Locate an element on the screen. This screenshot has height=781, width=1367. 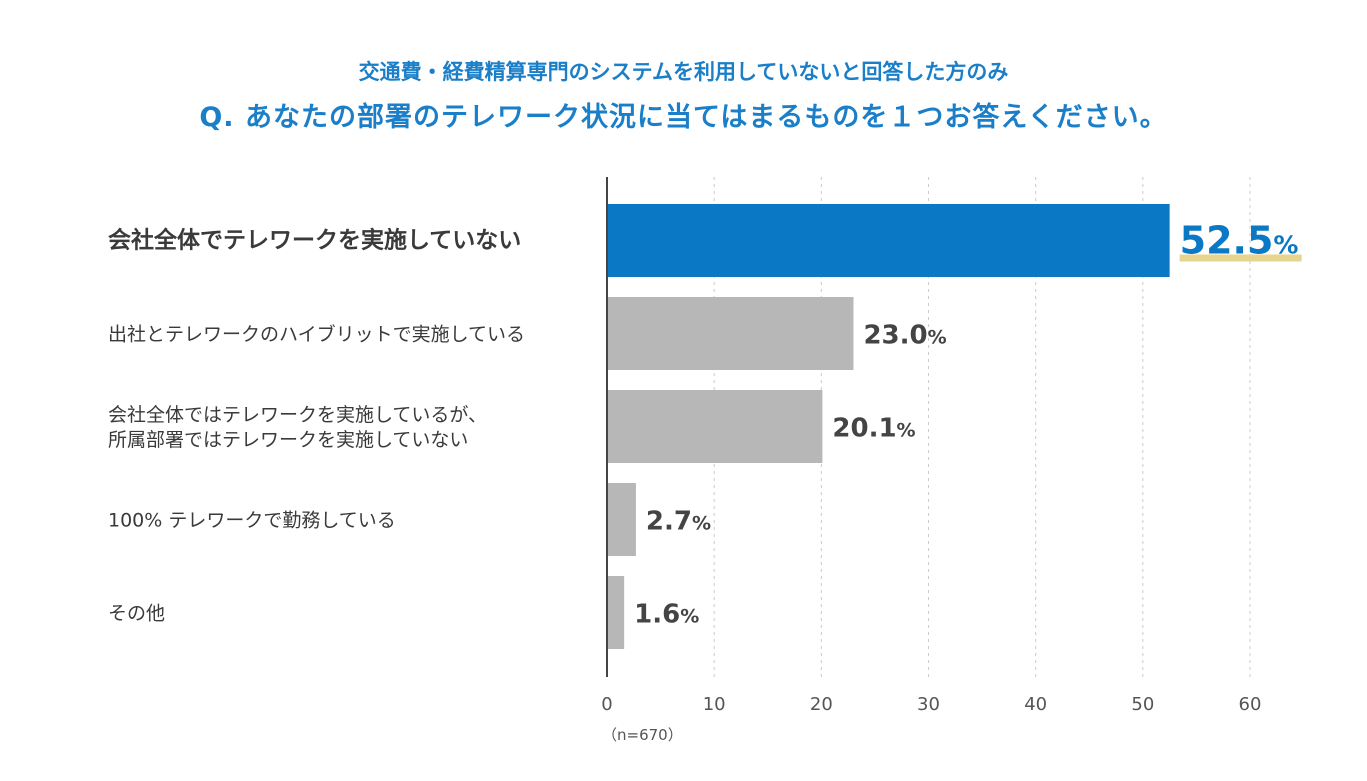
x-tick-label: 0 is located at coordinates (606, 704).